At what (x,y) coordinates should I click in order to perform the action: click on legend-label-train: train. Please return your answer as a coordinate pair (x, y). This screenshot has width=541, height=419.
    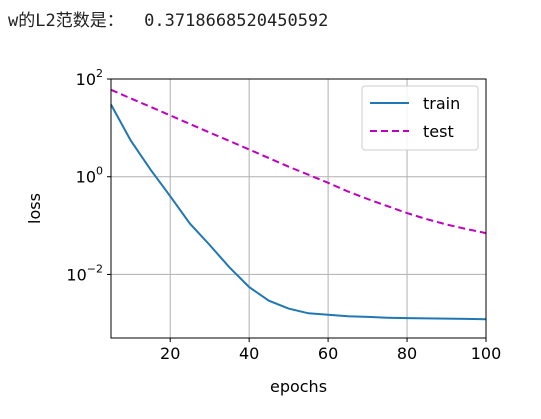
    Looking at the image, I should click on (441, 103).